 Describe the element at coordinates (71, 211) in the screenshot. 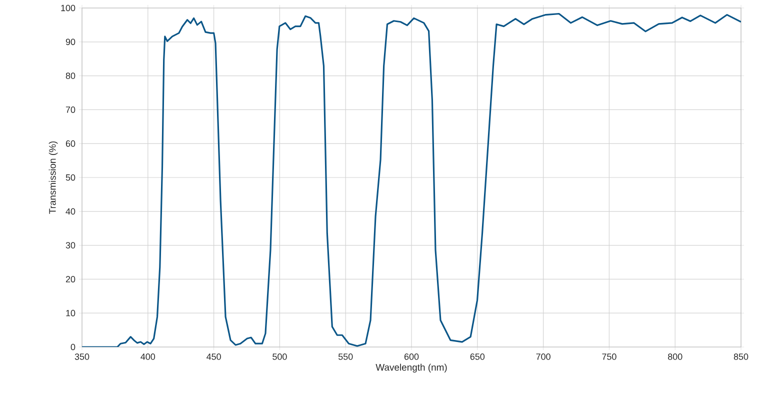

I see `y-tick-label: 40` at that location.